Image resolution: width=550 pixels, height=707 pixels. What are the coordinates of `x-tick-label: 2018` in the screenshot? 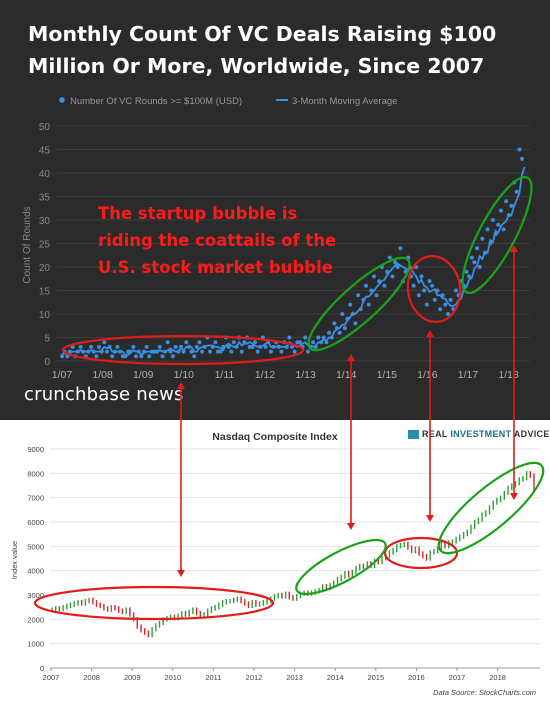 It's located at (497, 677).